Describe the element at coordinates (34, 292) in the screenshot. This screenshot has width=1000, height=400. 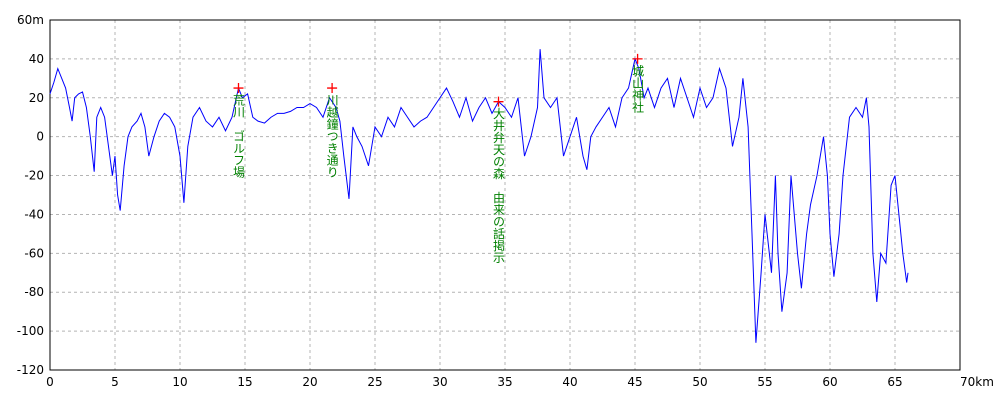
I see `y-tick-label: -80` at that location.